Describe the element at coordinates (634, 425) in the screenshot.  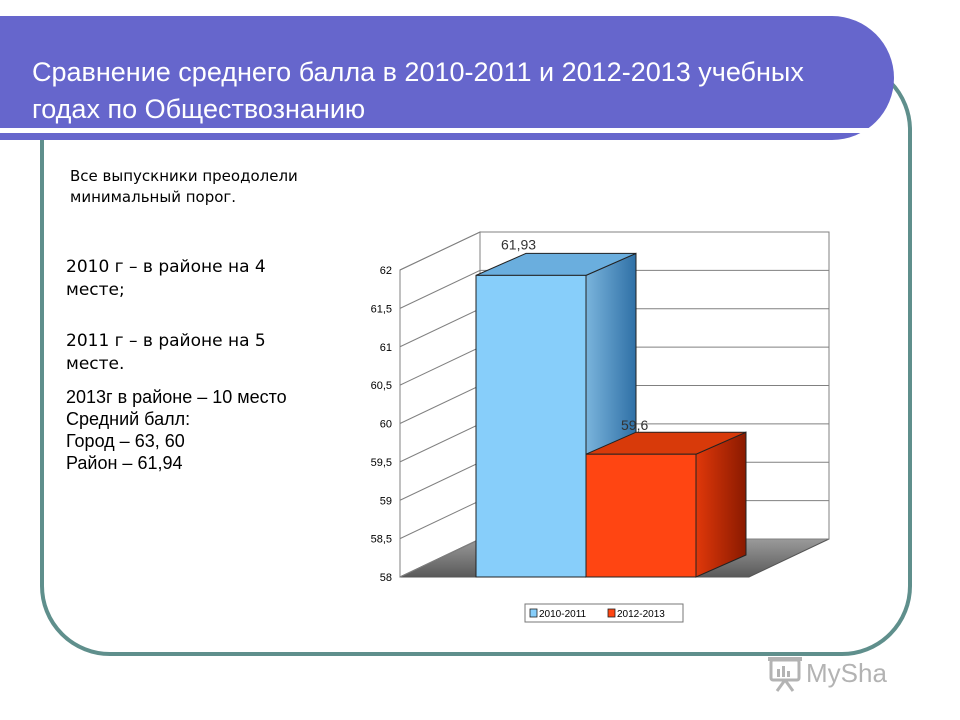
I see `data-label: 59,6` at that location.